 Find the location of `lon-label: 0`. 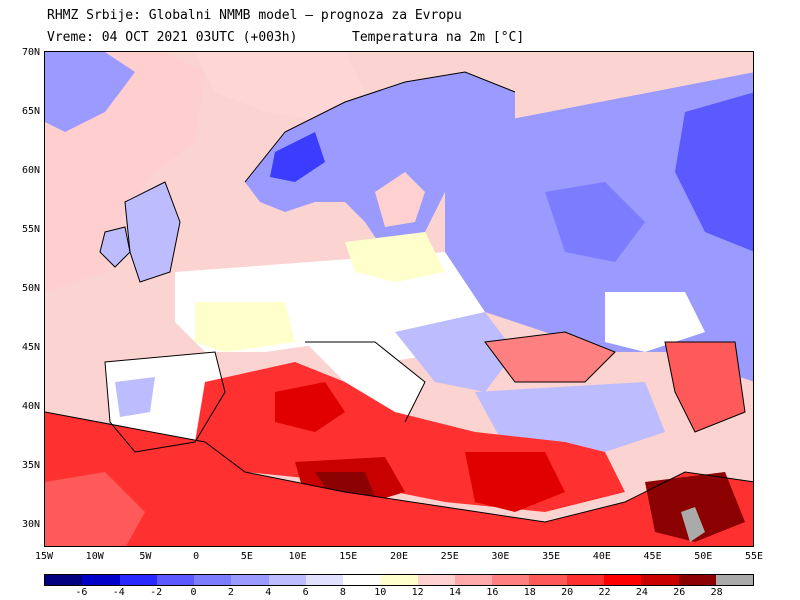

lon-label: 0 is located at coordinates (196, 556).